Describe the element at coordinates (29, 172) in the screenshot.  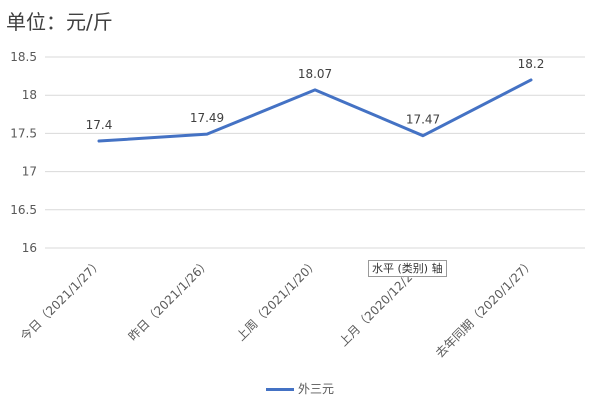
I see `y-tick-label: 17` at that location.